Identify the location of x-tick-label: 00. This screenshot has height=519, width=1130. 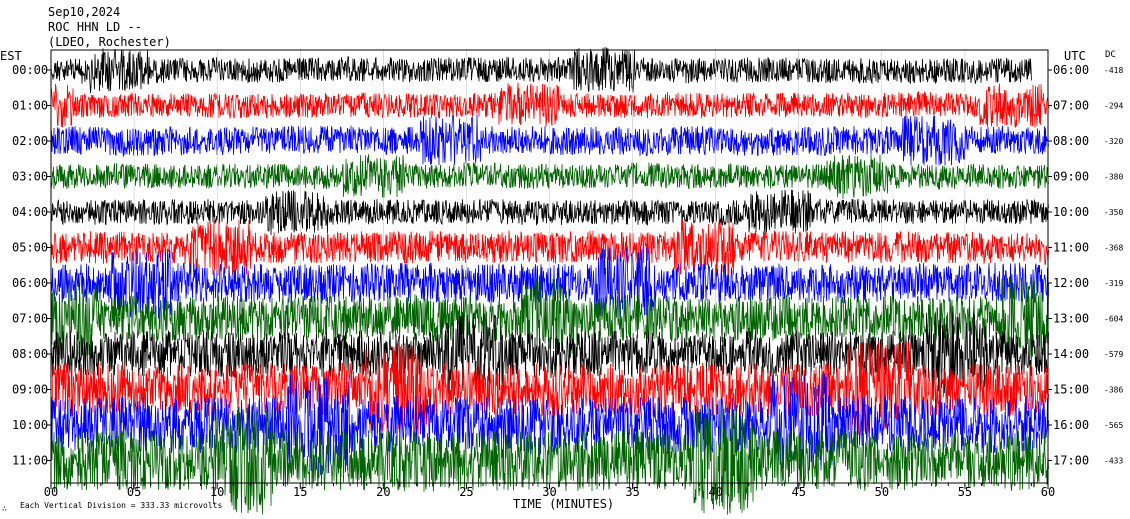
(51, 492).